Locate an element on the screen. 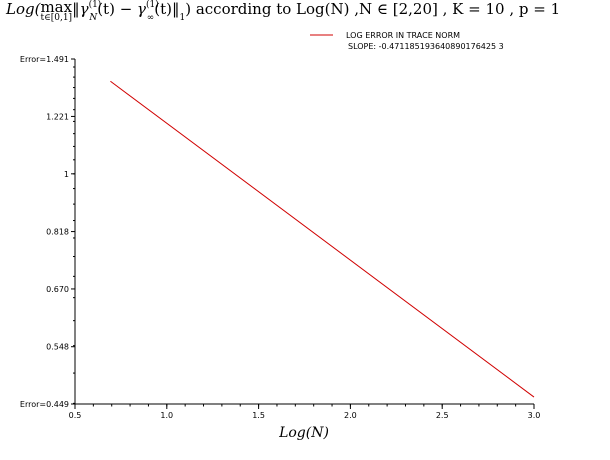 This screenshot has height=460, width=610. x-tick-label: 3.0 is located at coordinates (534, 415).